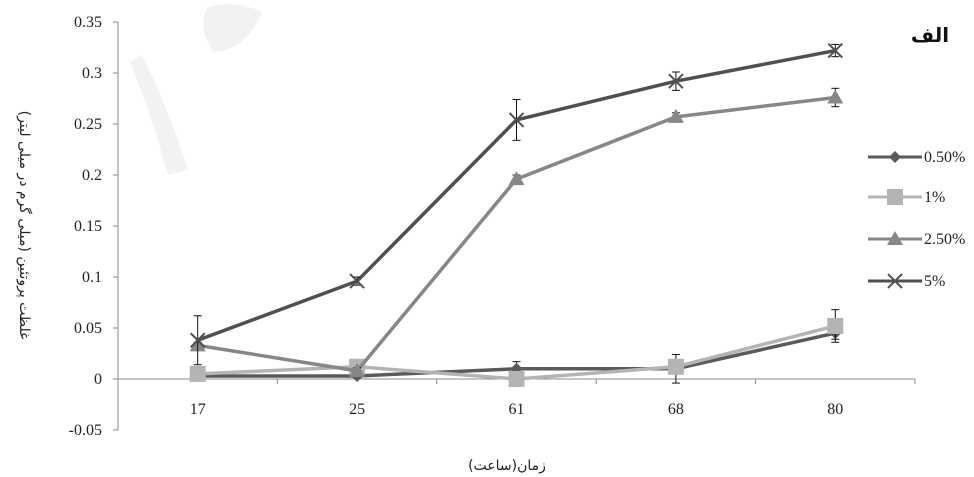 Image resolution: width=974 pixels, height=477 pixels. What do you see at coordinates (85, 430) in the screenshot?
I see `y-tick-label: -0.05` at bounding box center [85, 430].